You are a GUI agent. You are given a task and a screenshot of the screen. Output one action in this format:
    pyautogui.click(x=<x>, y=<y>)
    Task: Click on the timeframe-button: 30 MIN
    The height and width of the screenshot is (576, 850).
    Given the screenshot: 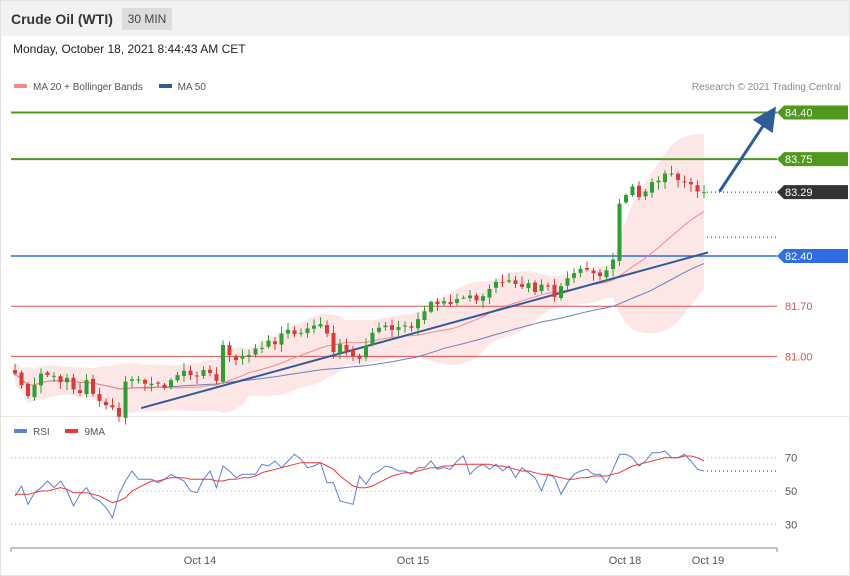 What is the action you would take?
    pyautogui.click(x=147, y=19)
    